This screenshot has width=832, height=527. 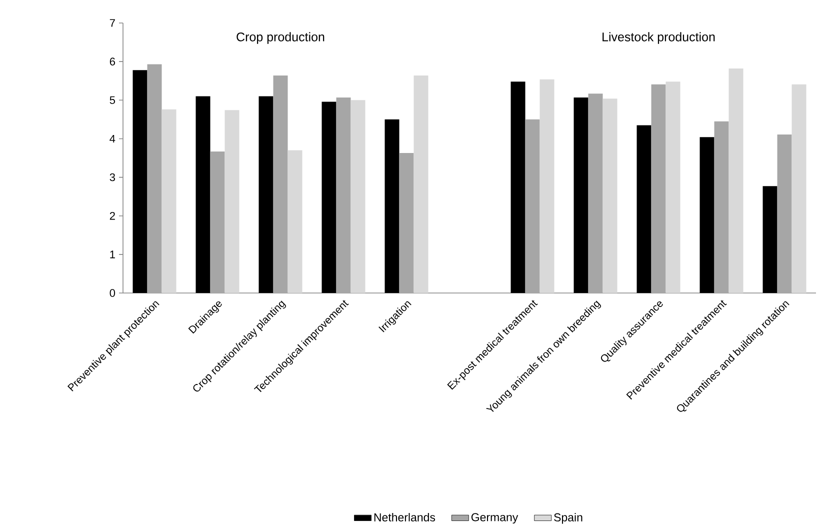 I want to click on y-tick-label: 6, so click(x=113, y=62).